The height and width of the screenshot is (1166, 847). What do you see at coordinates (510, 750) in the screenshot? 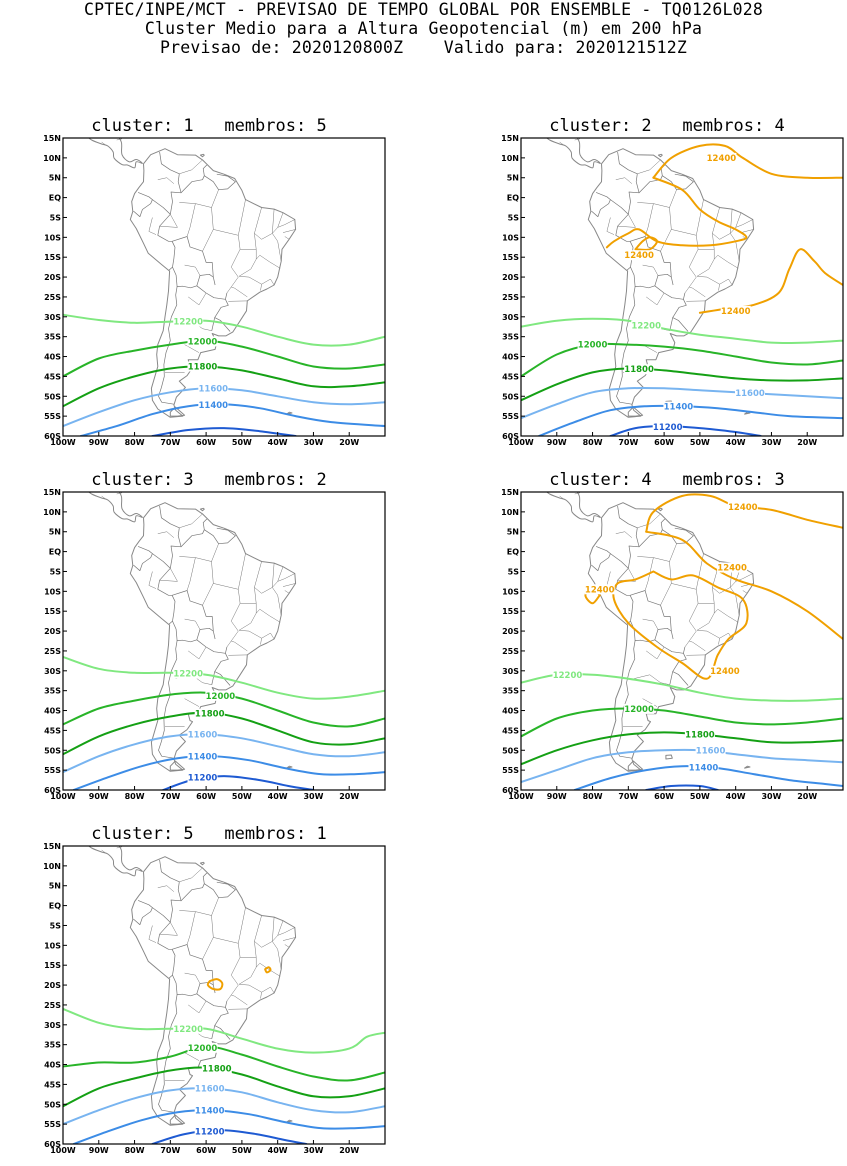
I see `lat-tick-label: 50S` at bounding box center [510, 750].